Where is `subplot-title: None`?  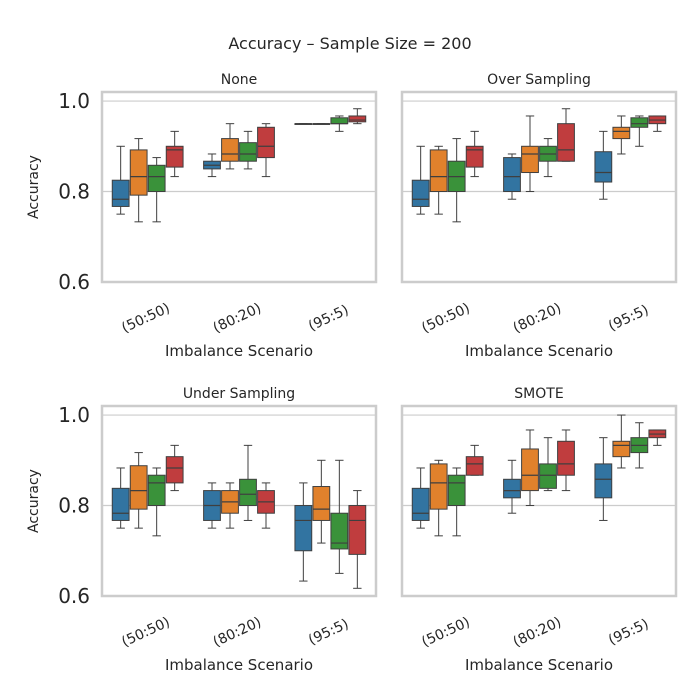
subplot-title: None is located at coordinates (239, 80).